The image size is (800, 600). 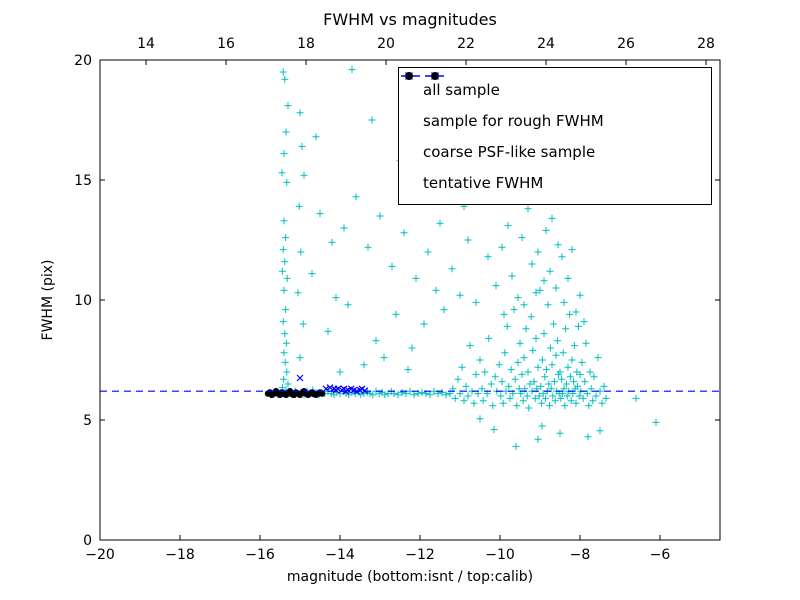 What do you see at coordinates (83, 301) in the screenshot?
I see `y-axis-tick-label: 10` at bounding box center [83, 301].